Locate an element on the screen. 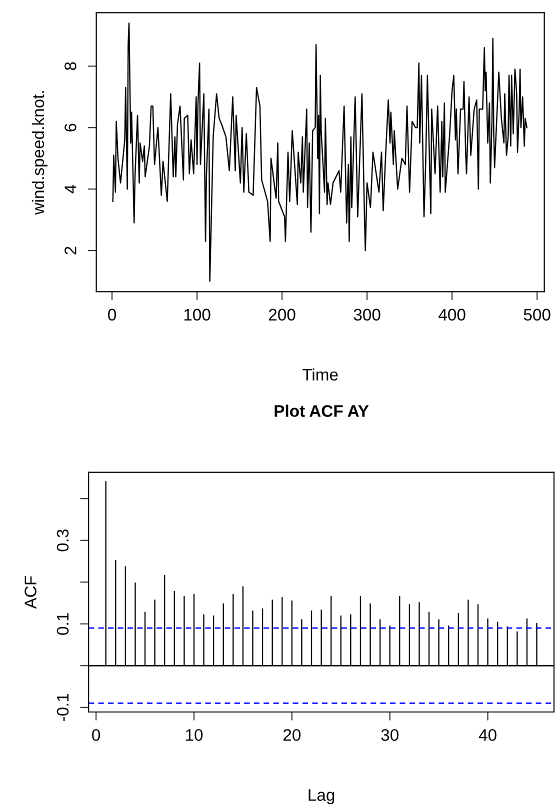 Image resolution: width=555 pixels, height=805 pixels. y-tick-label: 0.3 is located at coordinates (62, 541).